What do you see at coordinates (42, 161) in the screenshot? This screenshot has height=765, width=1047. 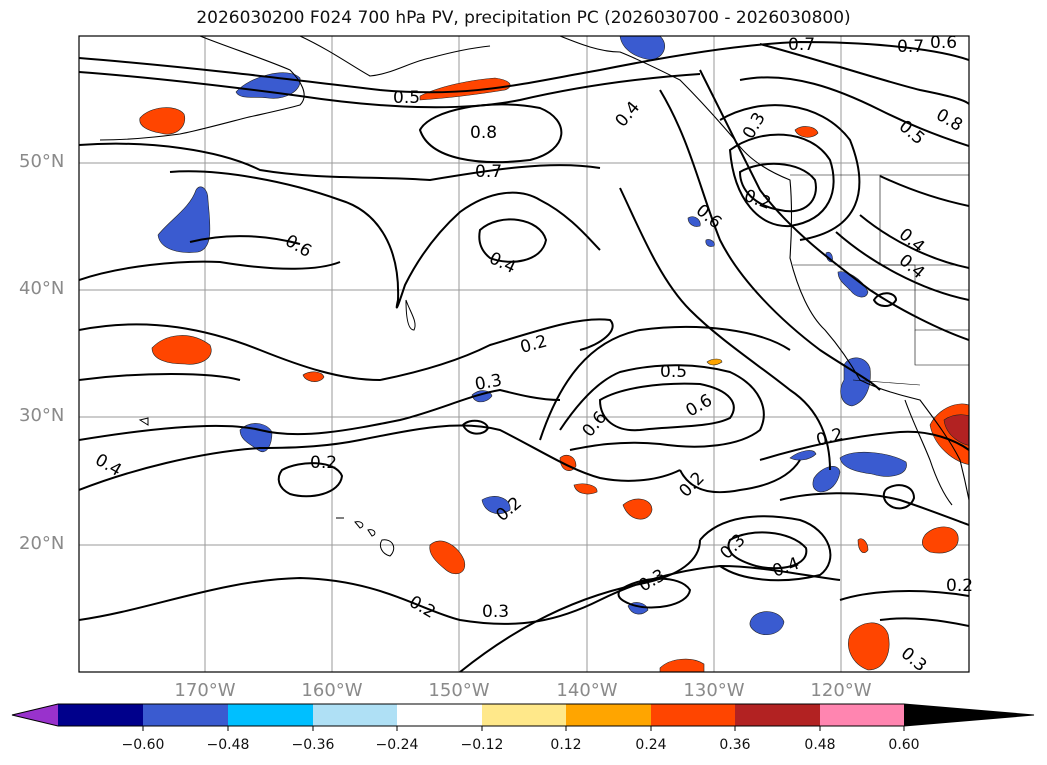 I see `latitude-label: 50°N` at bounding box center [42, 161].